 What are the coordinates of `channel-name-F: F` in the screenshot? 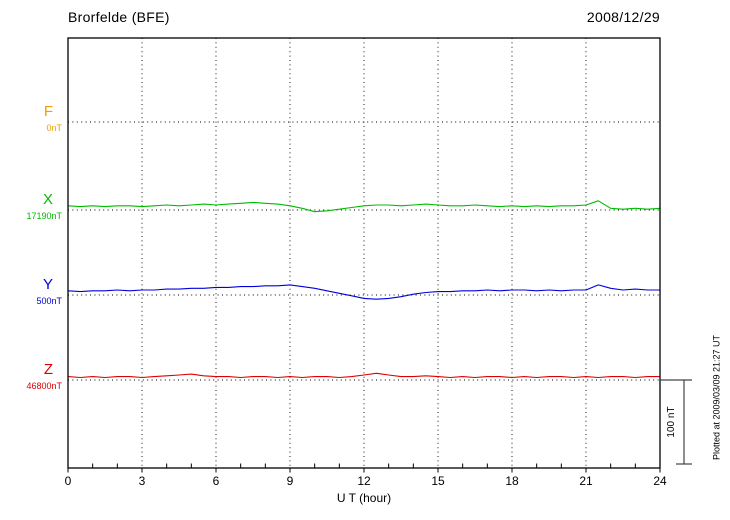 It's located at (48, 111).